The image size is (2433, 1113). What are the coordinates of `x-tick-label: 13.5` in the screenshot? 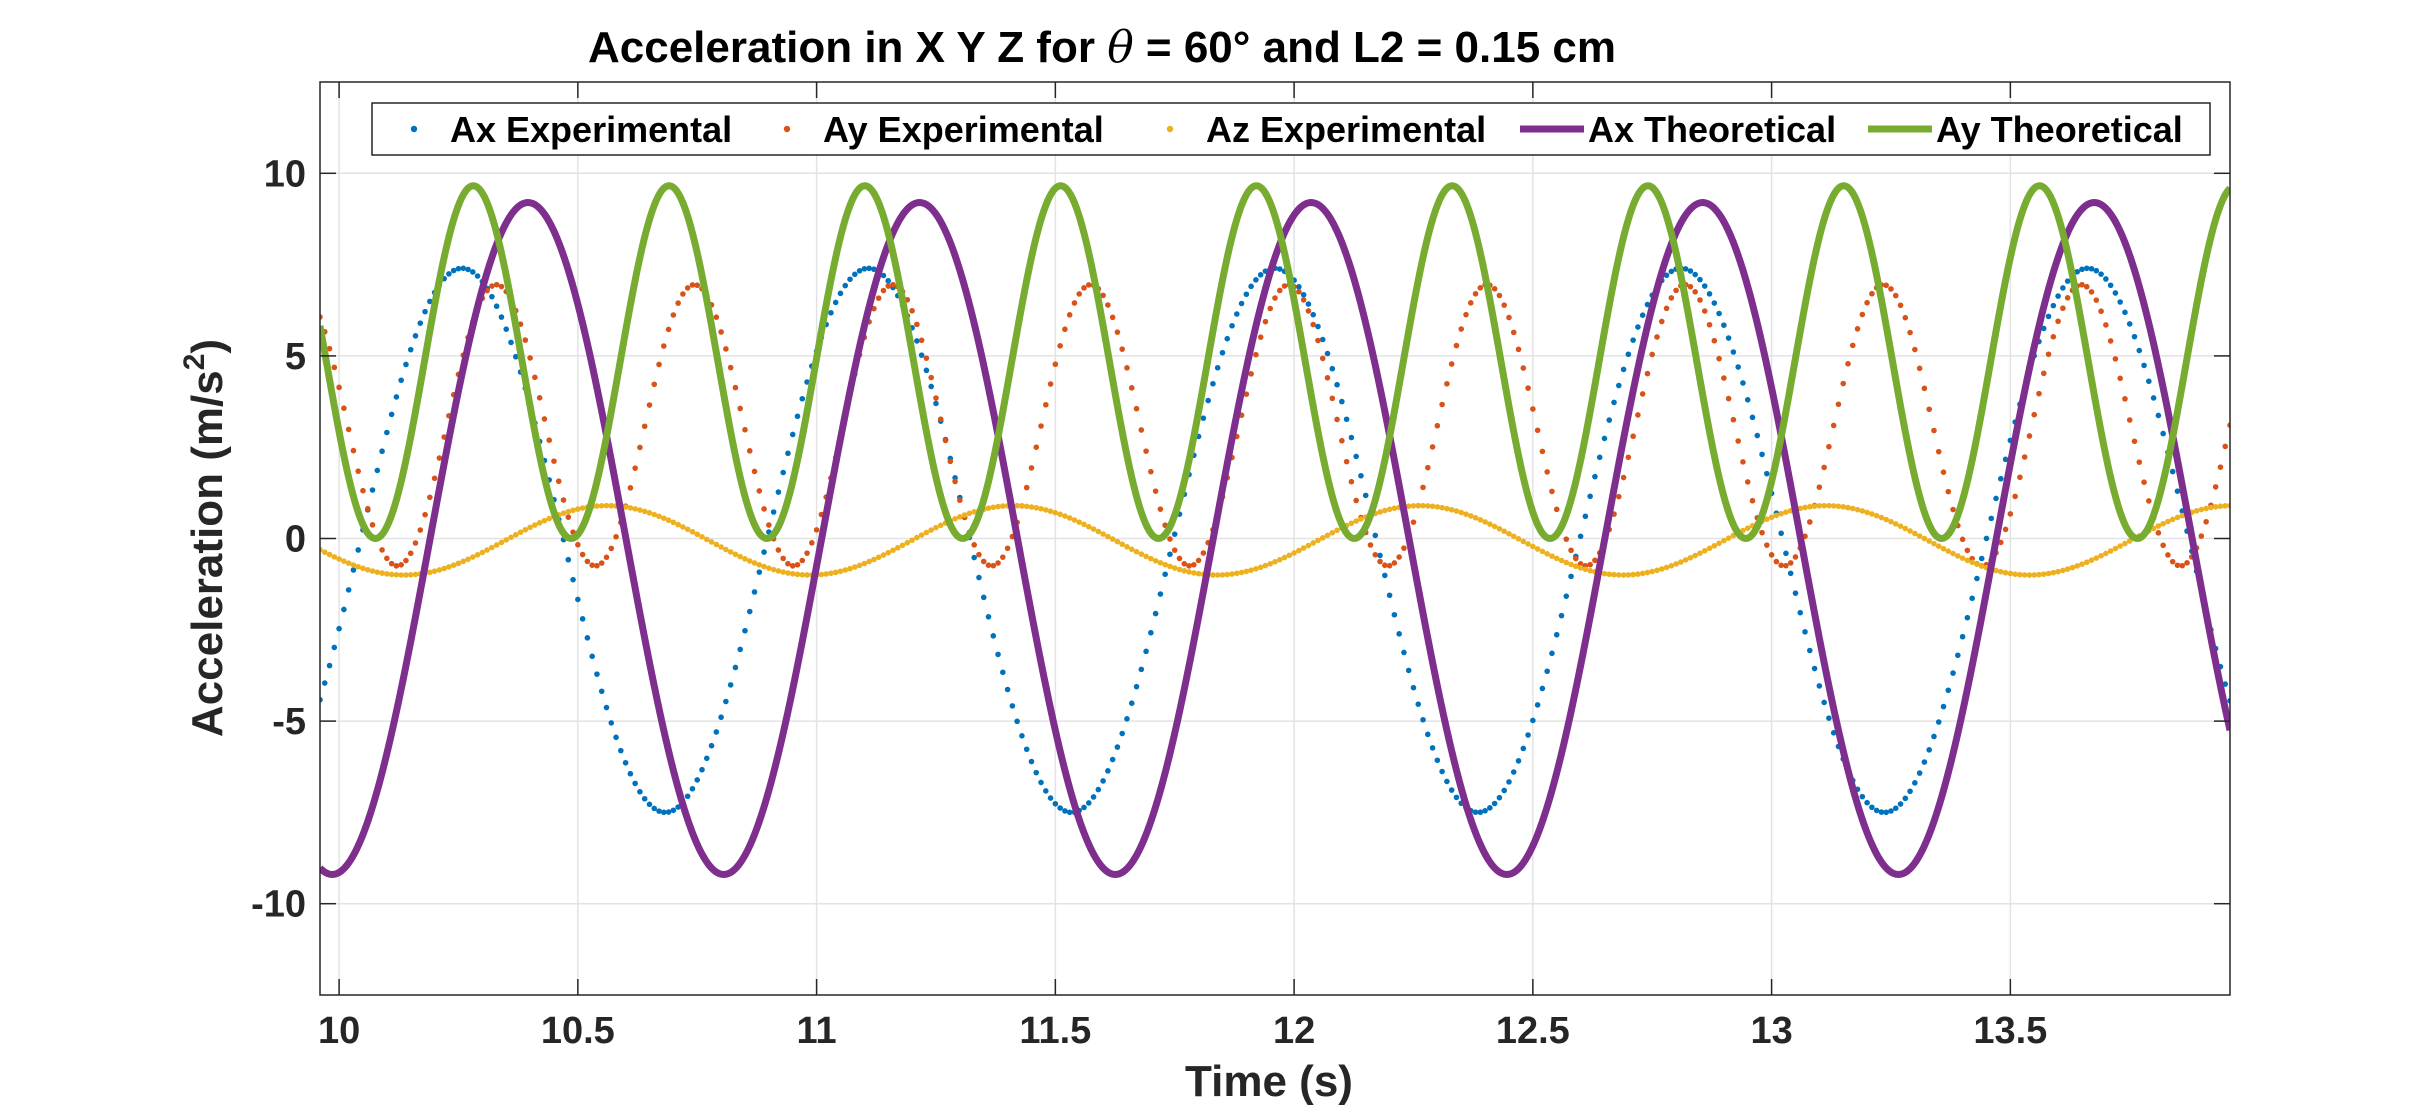 It's located at (2010, 1031).